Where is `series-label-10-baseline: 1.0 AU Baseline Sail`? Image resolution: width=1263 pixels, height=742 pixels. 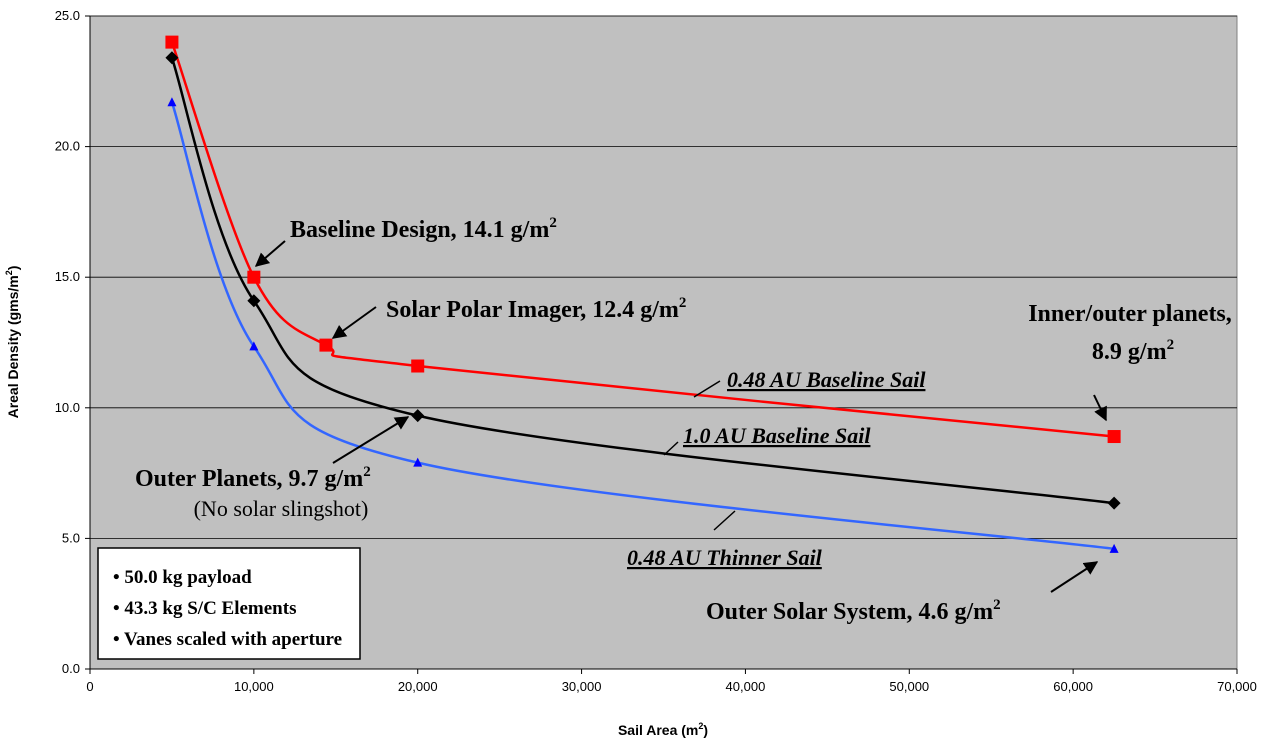
series-label-10-baseline: 1.0 AU Baseline Sail is located at coordinates (777, 435).